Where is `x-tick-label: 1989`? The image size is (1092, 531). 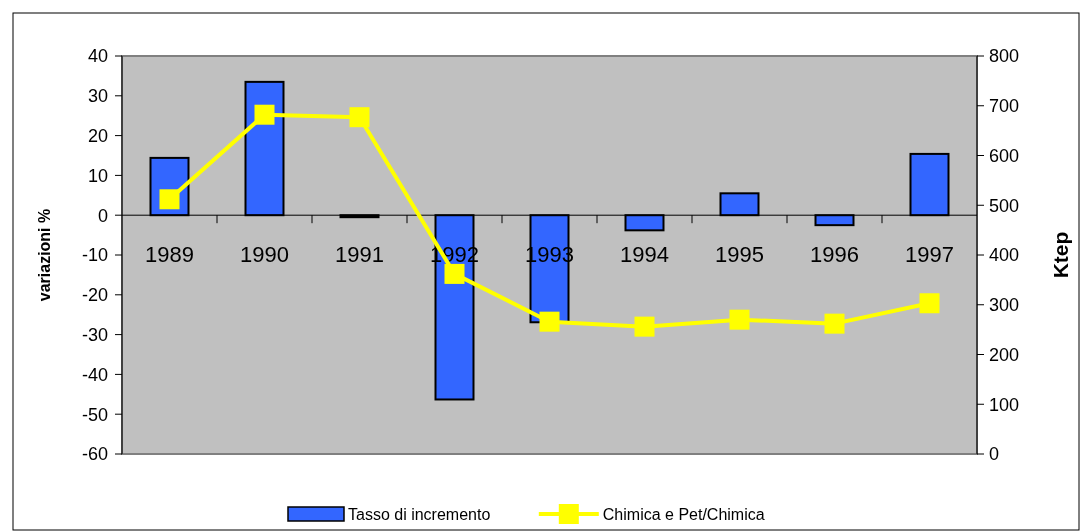 x-tick-label: 1989 is located at coordinates (169, 255).